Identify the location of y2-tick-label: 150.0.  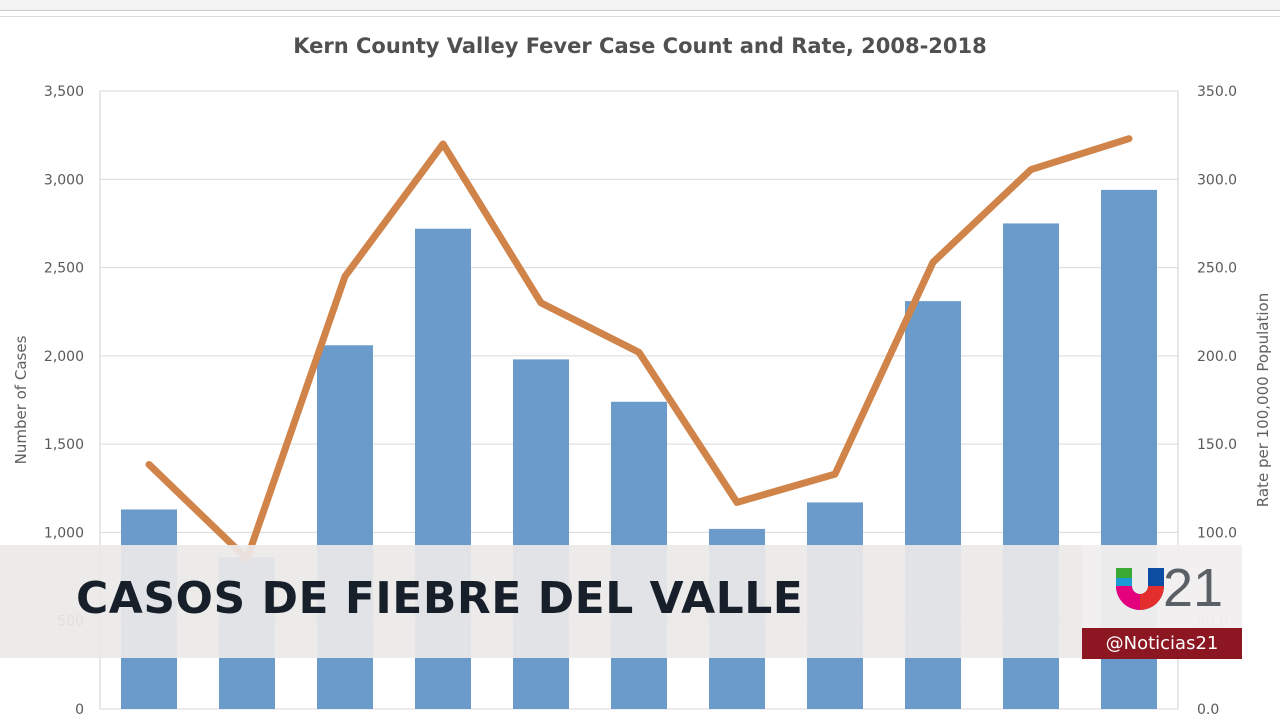
(1217, 445).